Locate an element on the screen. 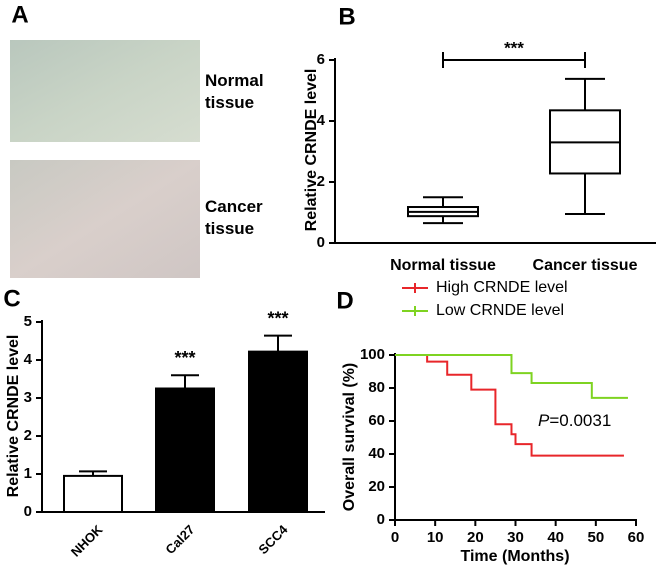  x-tick-label: Cancer tissue is located at coordinates (585, 265).